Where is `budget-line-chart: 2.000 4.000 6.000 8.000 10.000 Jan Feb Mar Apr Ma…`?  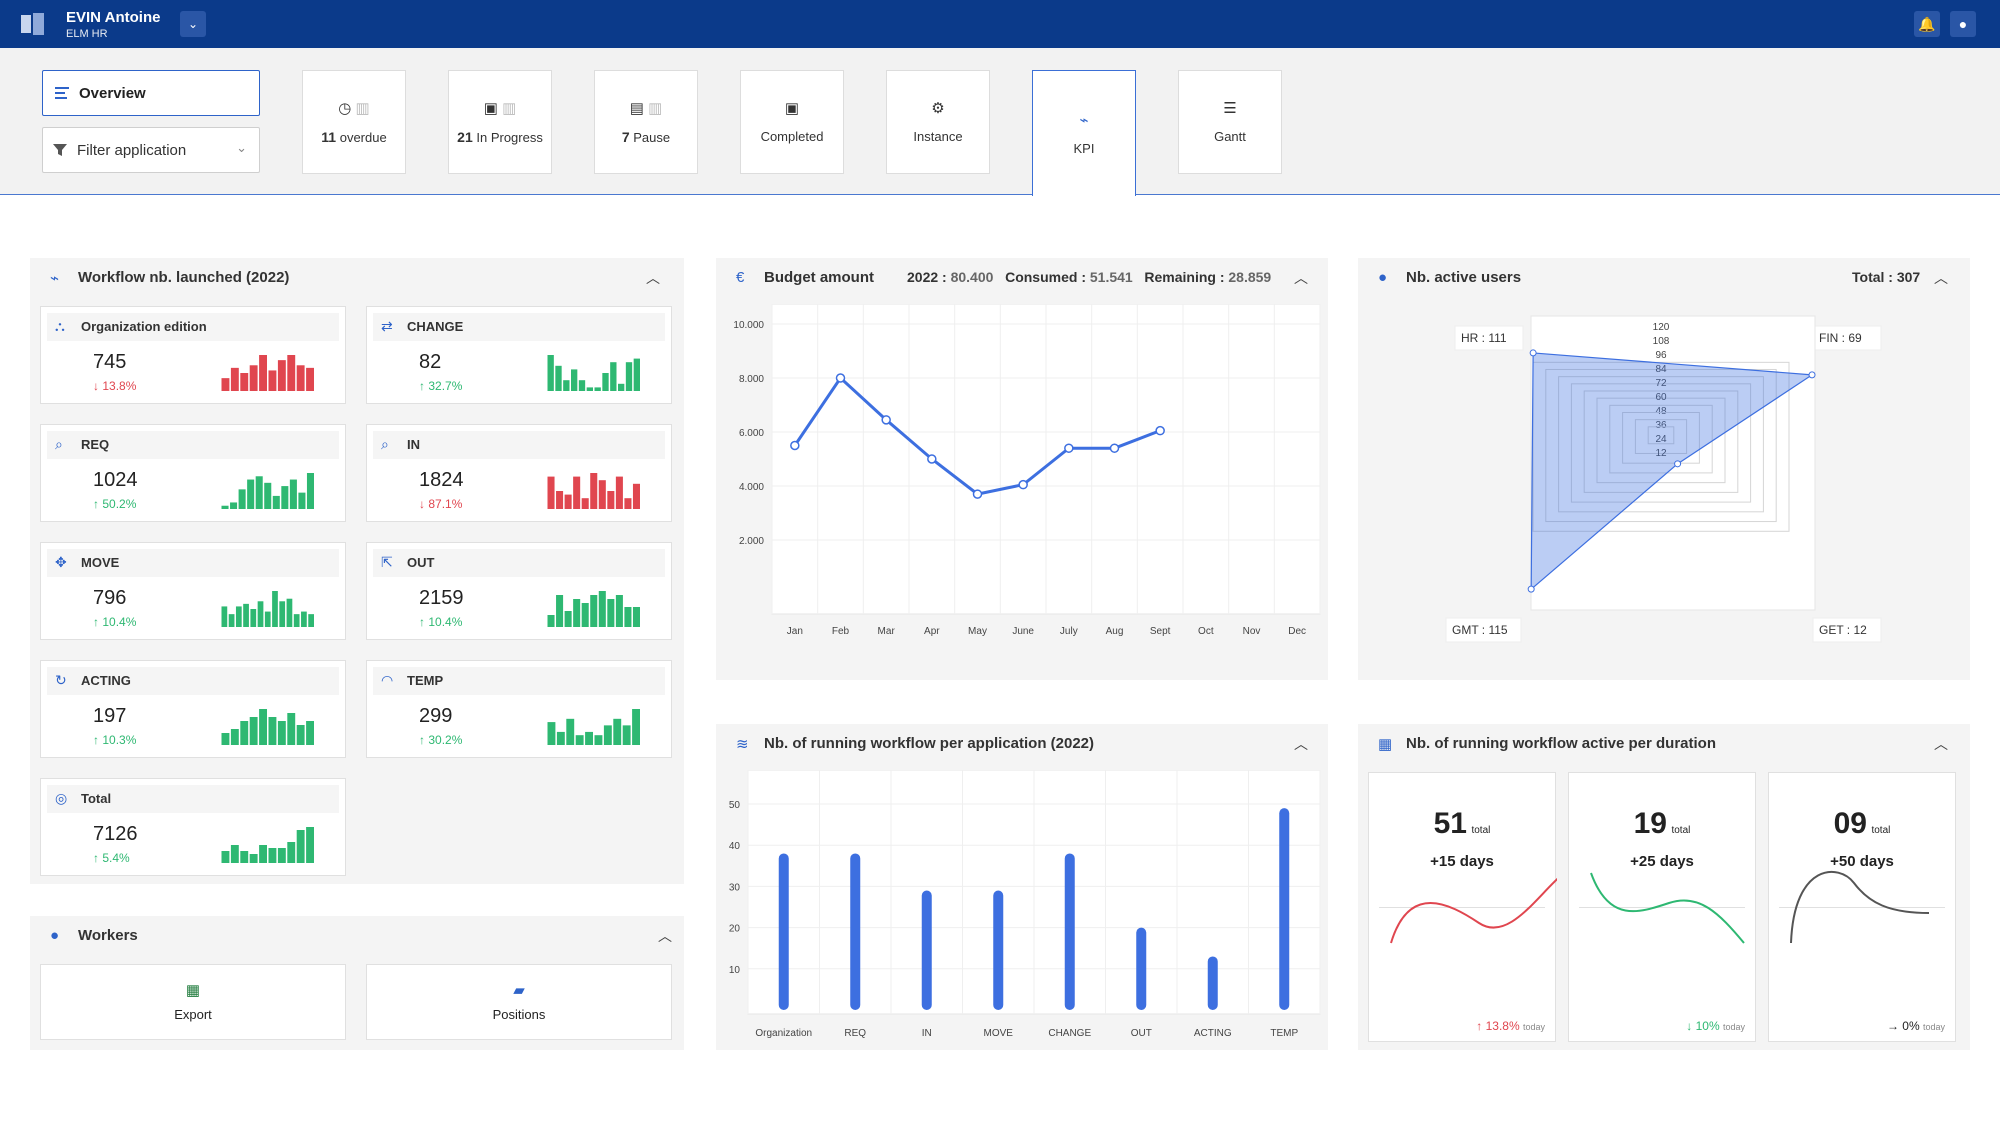
budget-line-chart: 2.000 4.000 6.000 8.000 10.000 Jan Feb Mar Apr Ma… is located at coordinates (1027, 470).